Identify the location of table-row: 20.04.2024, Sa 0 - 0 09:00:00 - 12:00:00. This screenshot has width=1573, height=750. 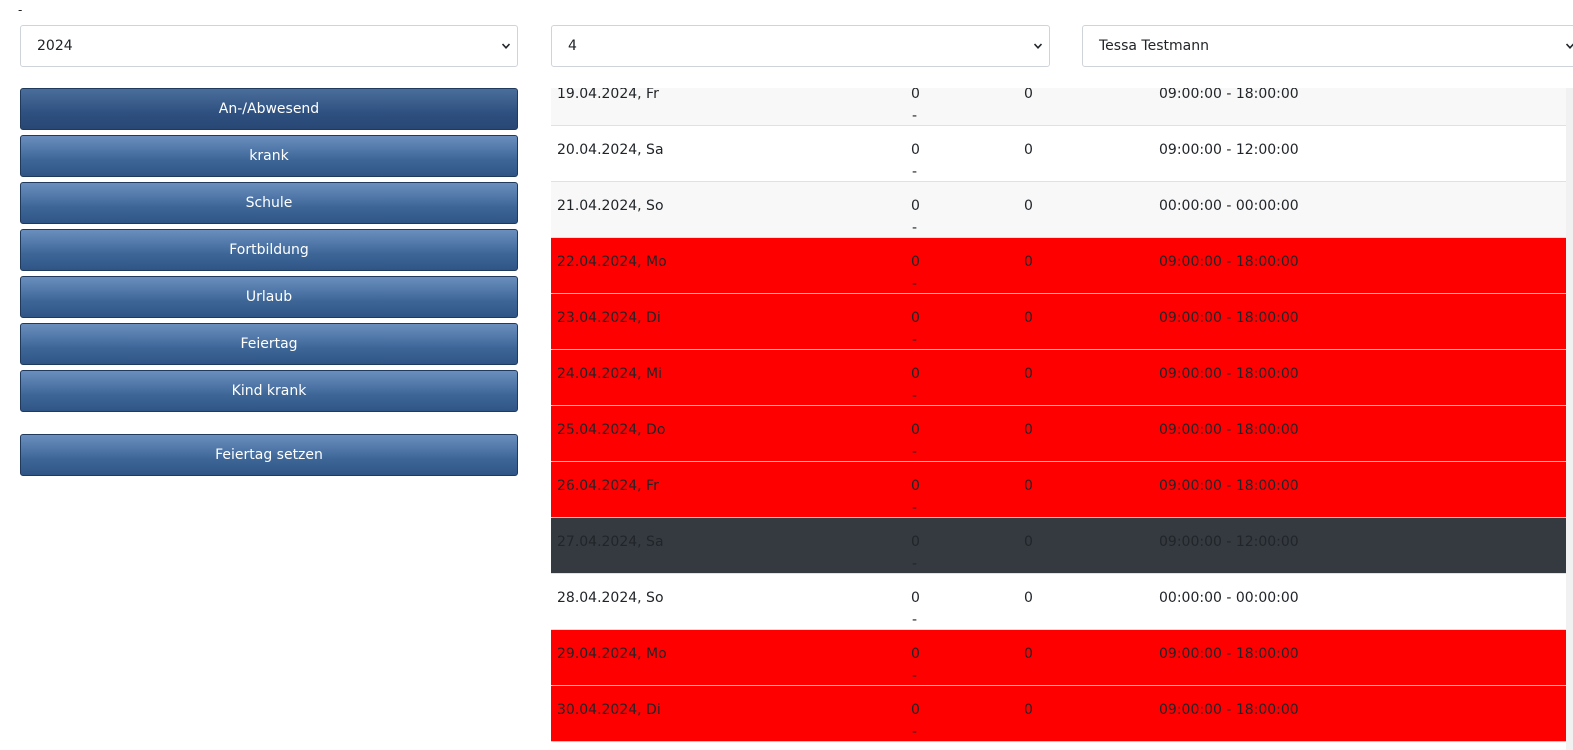
(1058, 154).